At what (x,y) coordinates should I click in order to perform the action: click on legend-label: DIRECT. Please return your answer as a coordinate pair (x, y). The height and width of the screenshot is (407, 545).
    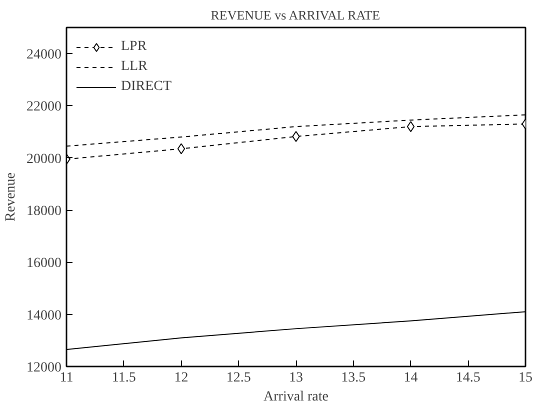
    Looking at the image, I should click on (146, 87).